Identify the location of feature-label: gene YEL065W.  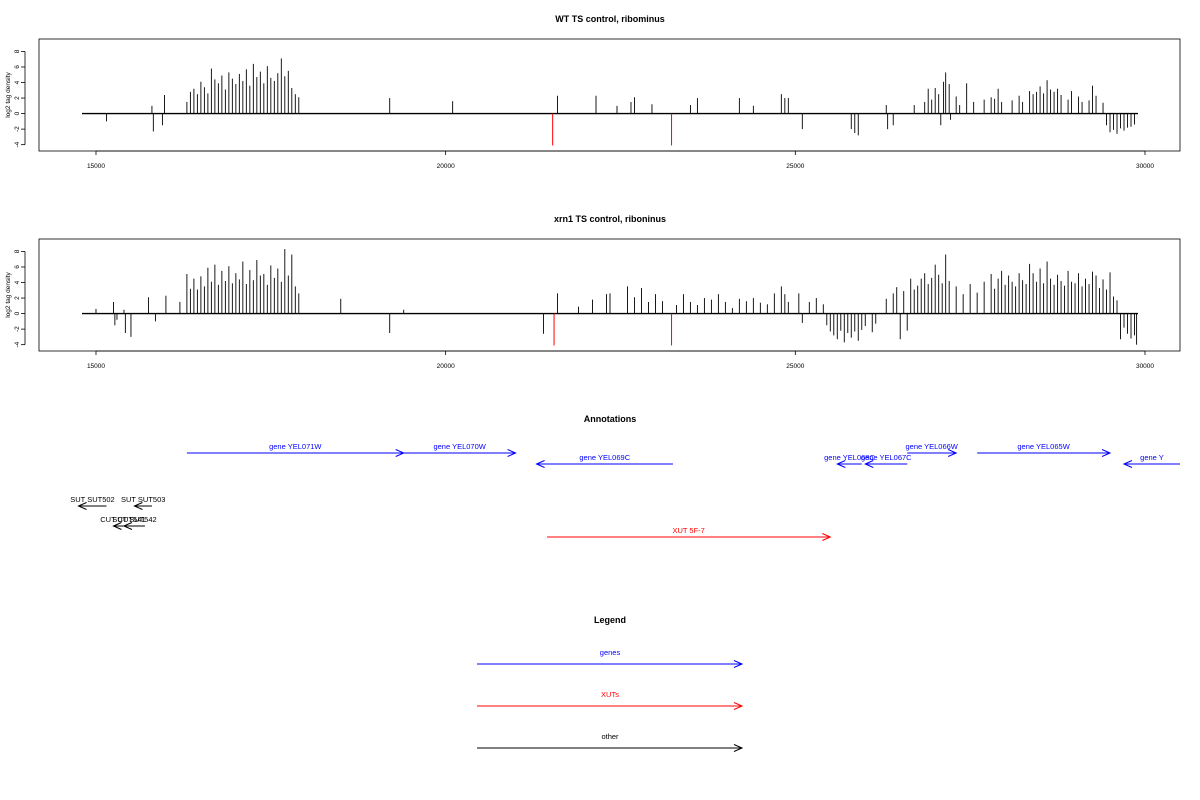
(1043, 446).